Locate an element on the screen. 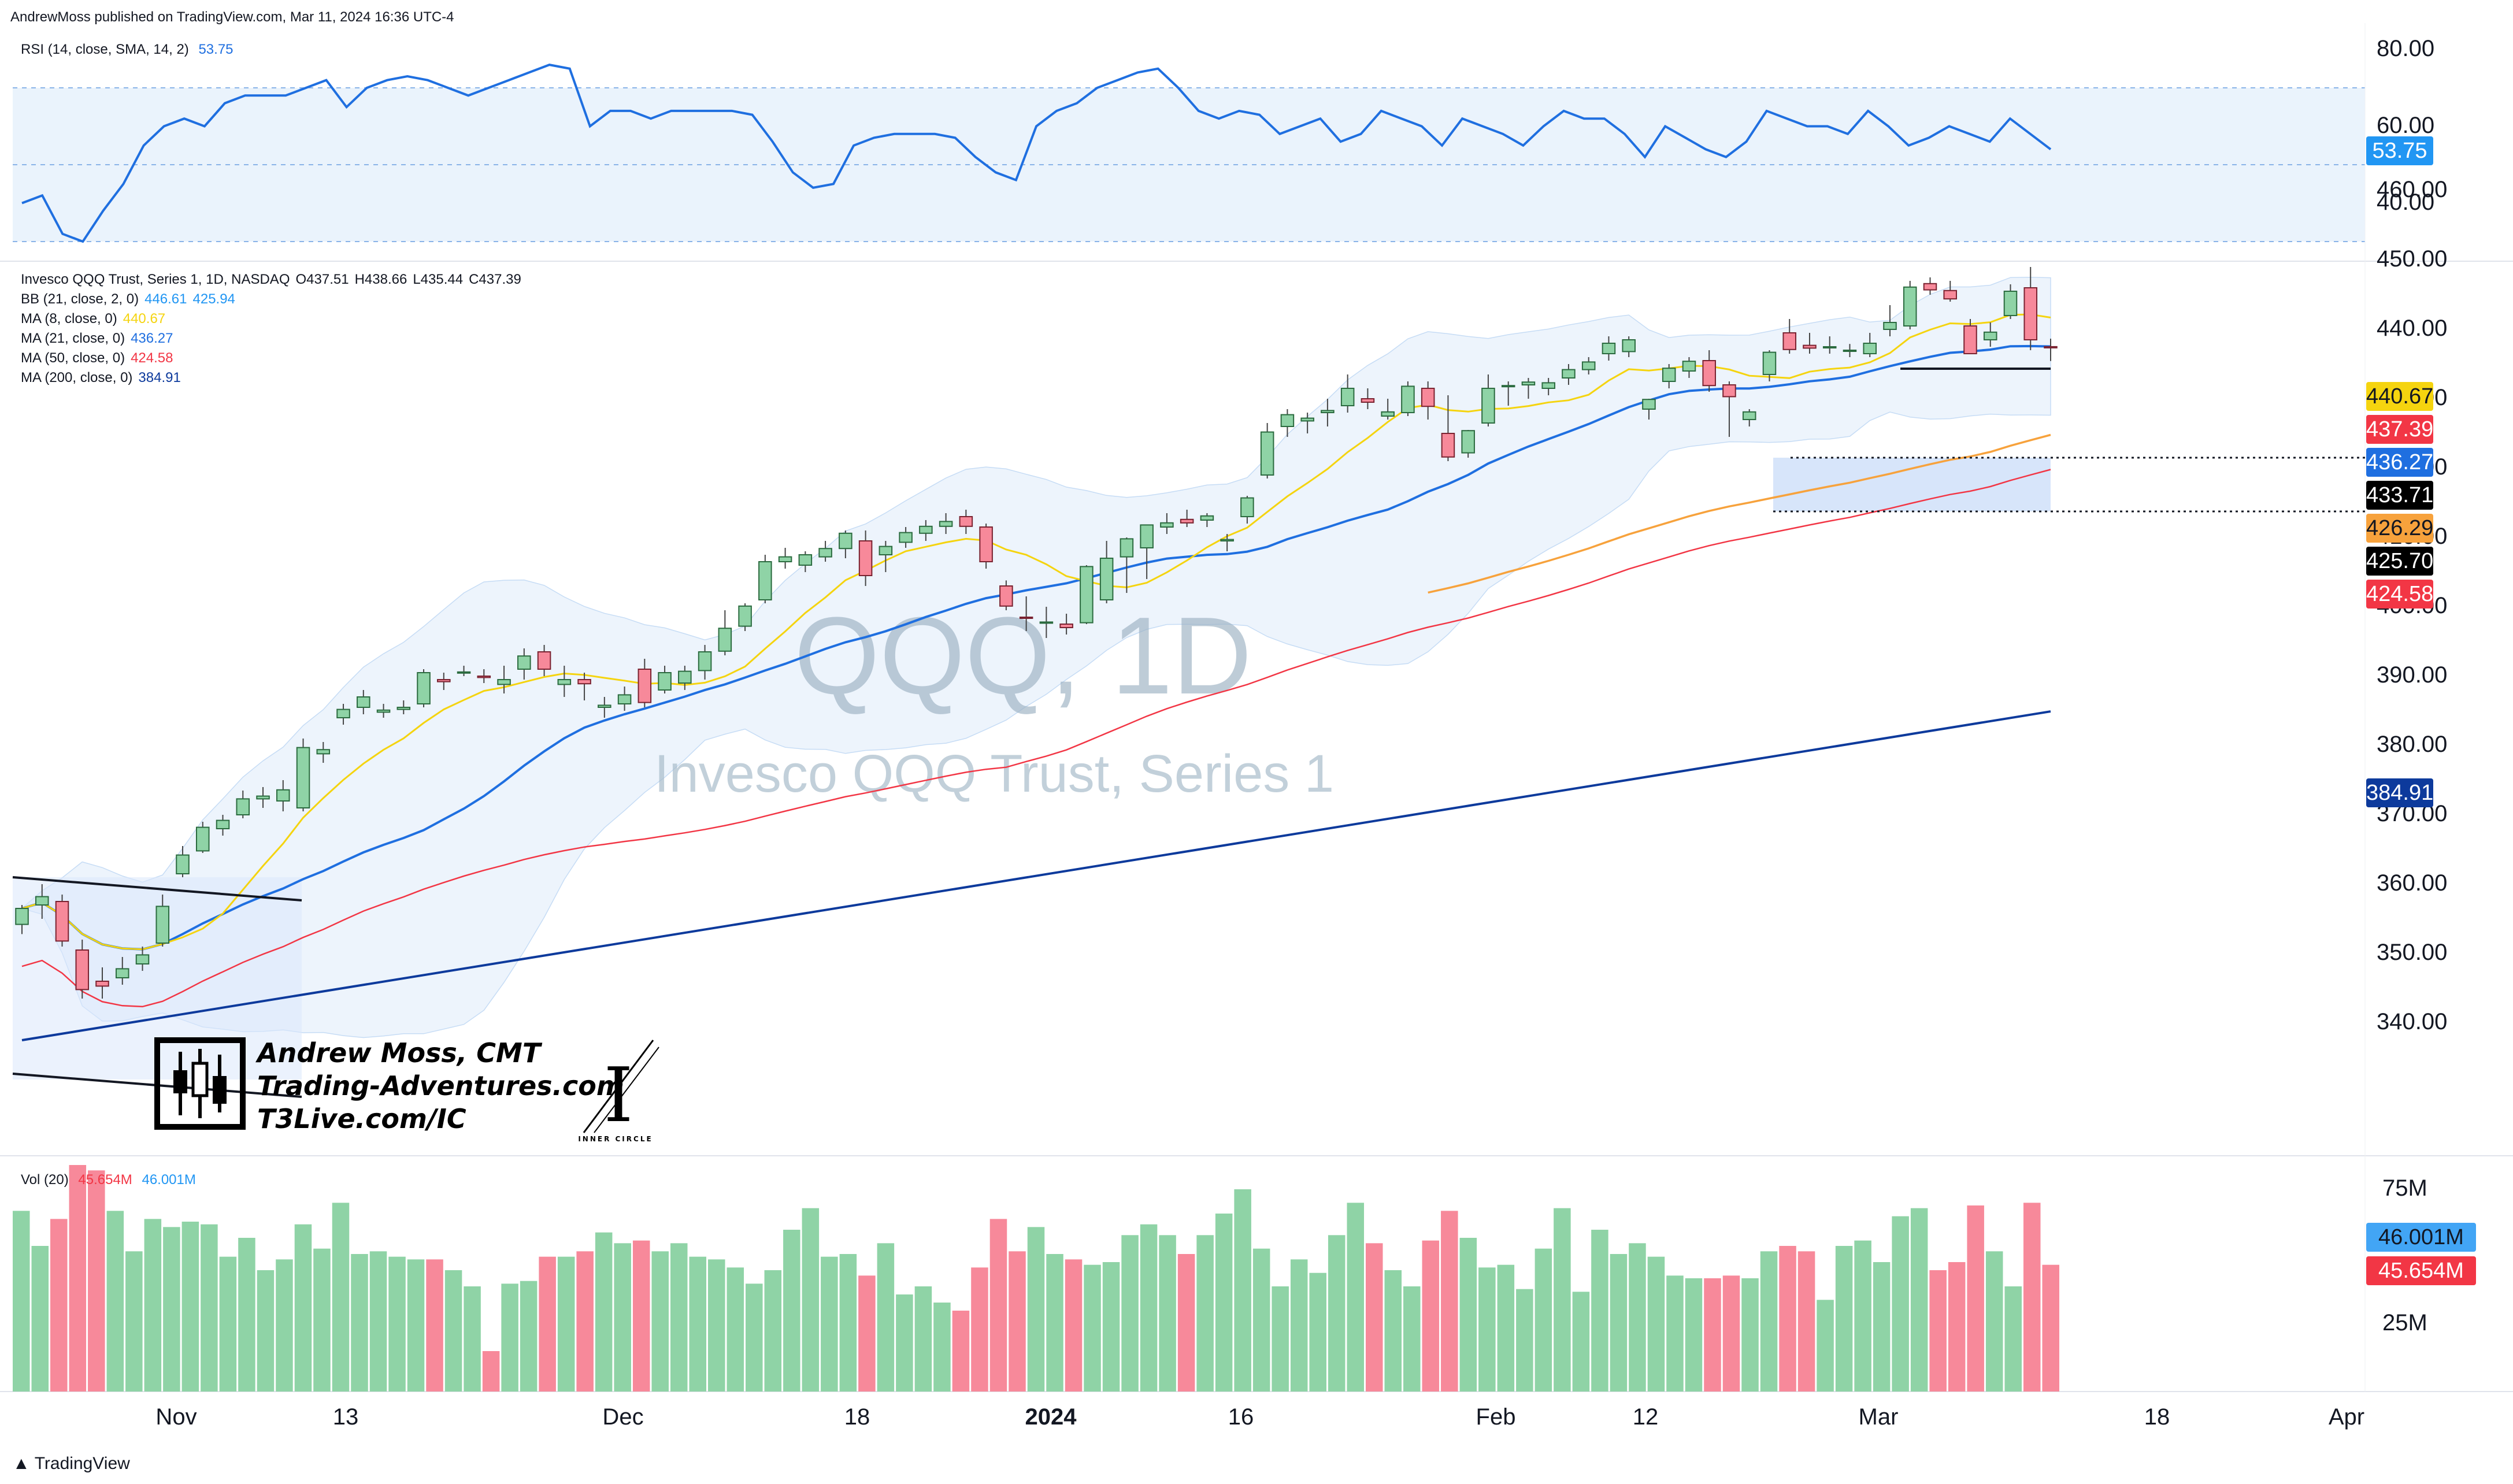 Image resolution: width=2513 pixels, height=1484 pixels. volume-legend: Vol (20) 45.654M 46.001M is located at coordinates (108, 1180).